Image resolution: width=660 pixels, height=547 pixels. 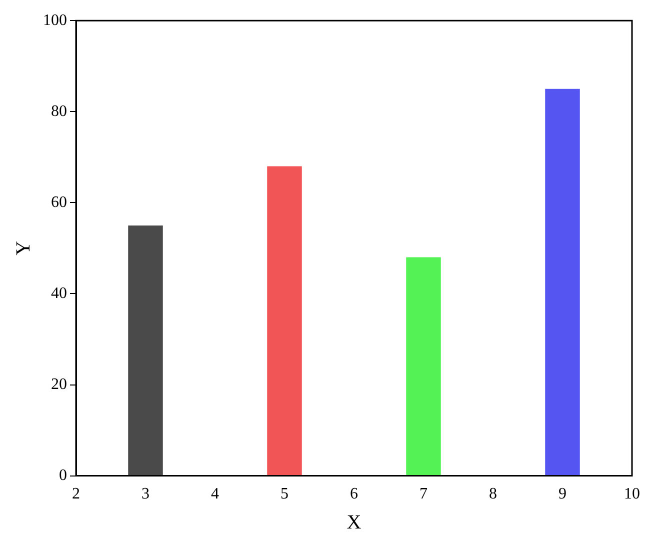 I want to click on x-tick-label: 3, so click(x=146, y=494).